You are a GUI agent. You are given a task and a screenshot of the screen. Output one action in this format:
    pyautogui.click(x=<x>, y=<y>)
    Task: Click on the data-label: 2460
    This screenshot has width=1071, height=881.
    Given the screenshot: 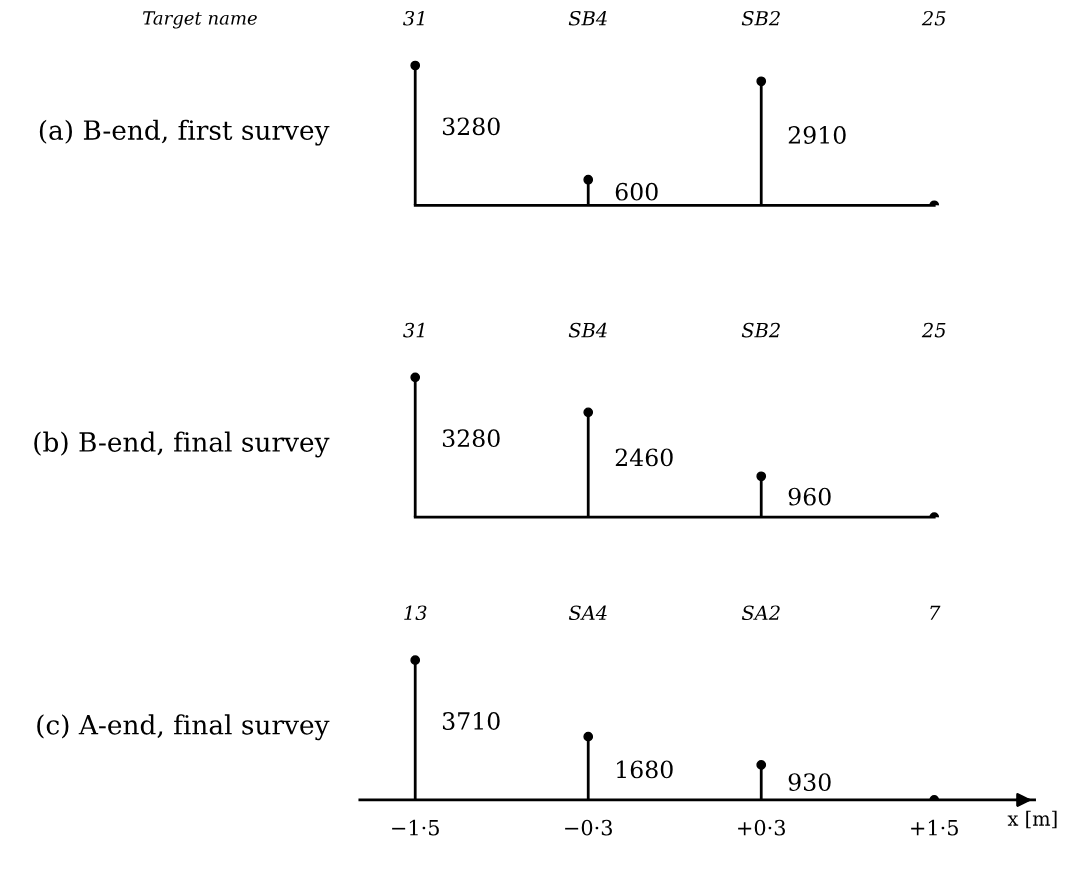 What is the action you would take?
    pyautogui.click(x=644, y=457)
    